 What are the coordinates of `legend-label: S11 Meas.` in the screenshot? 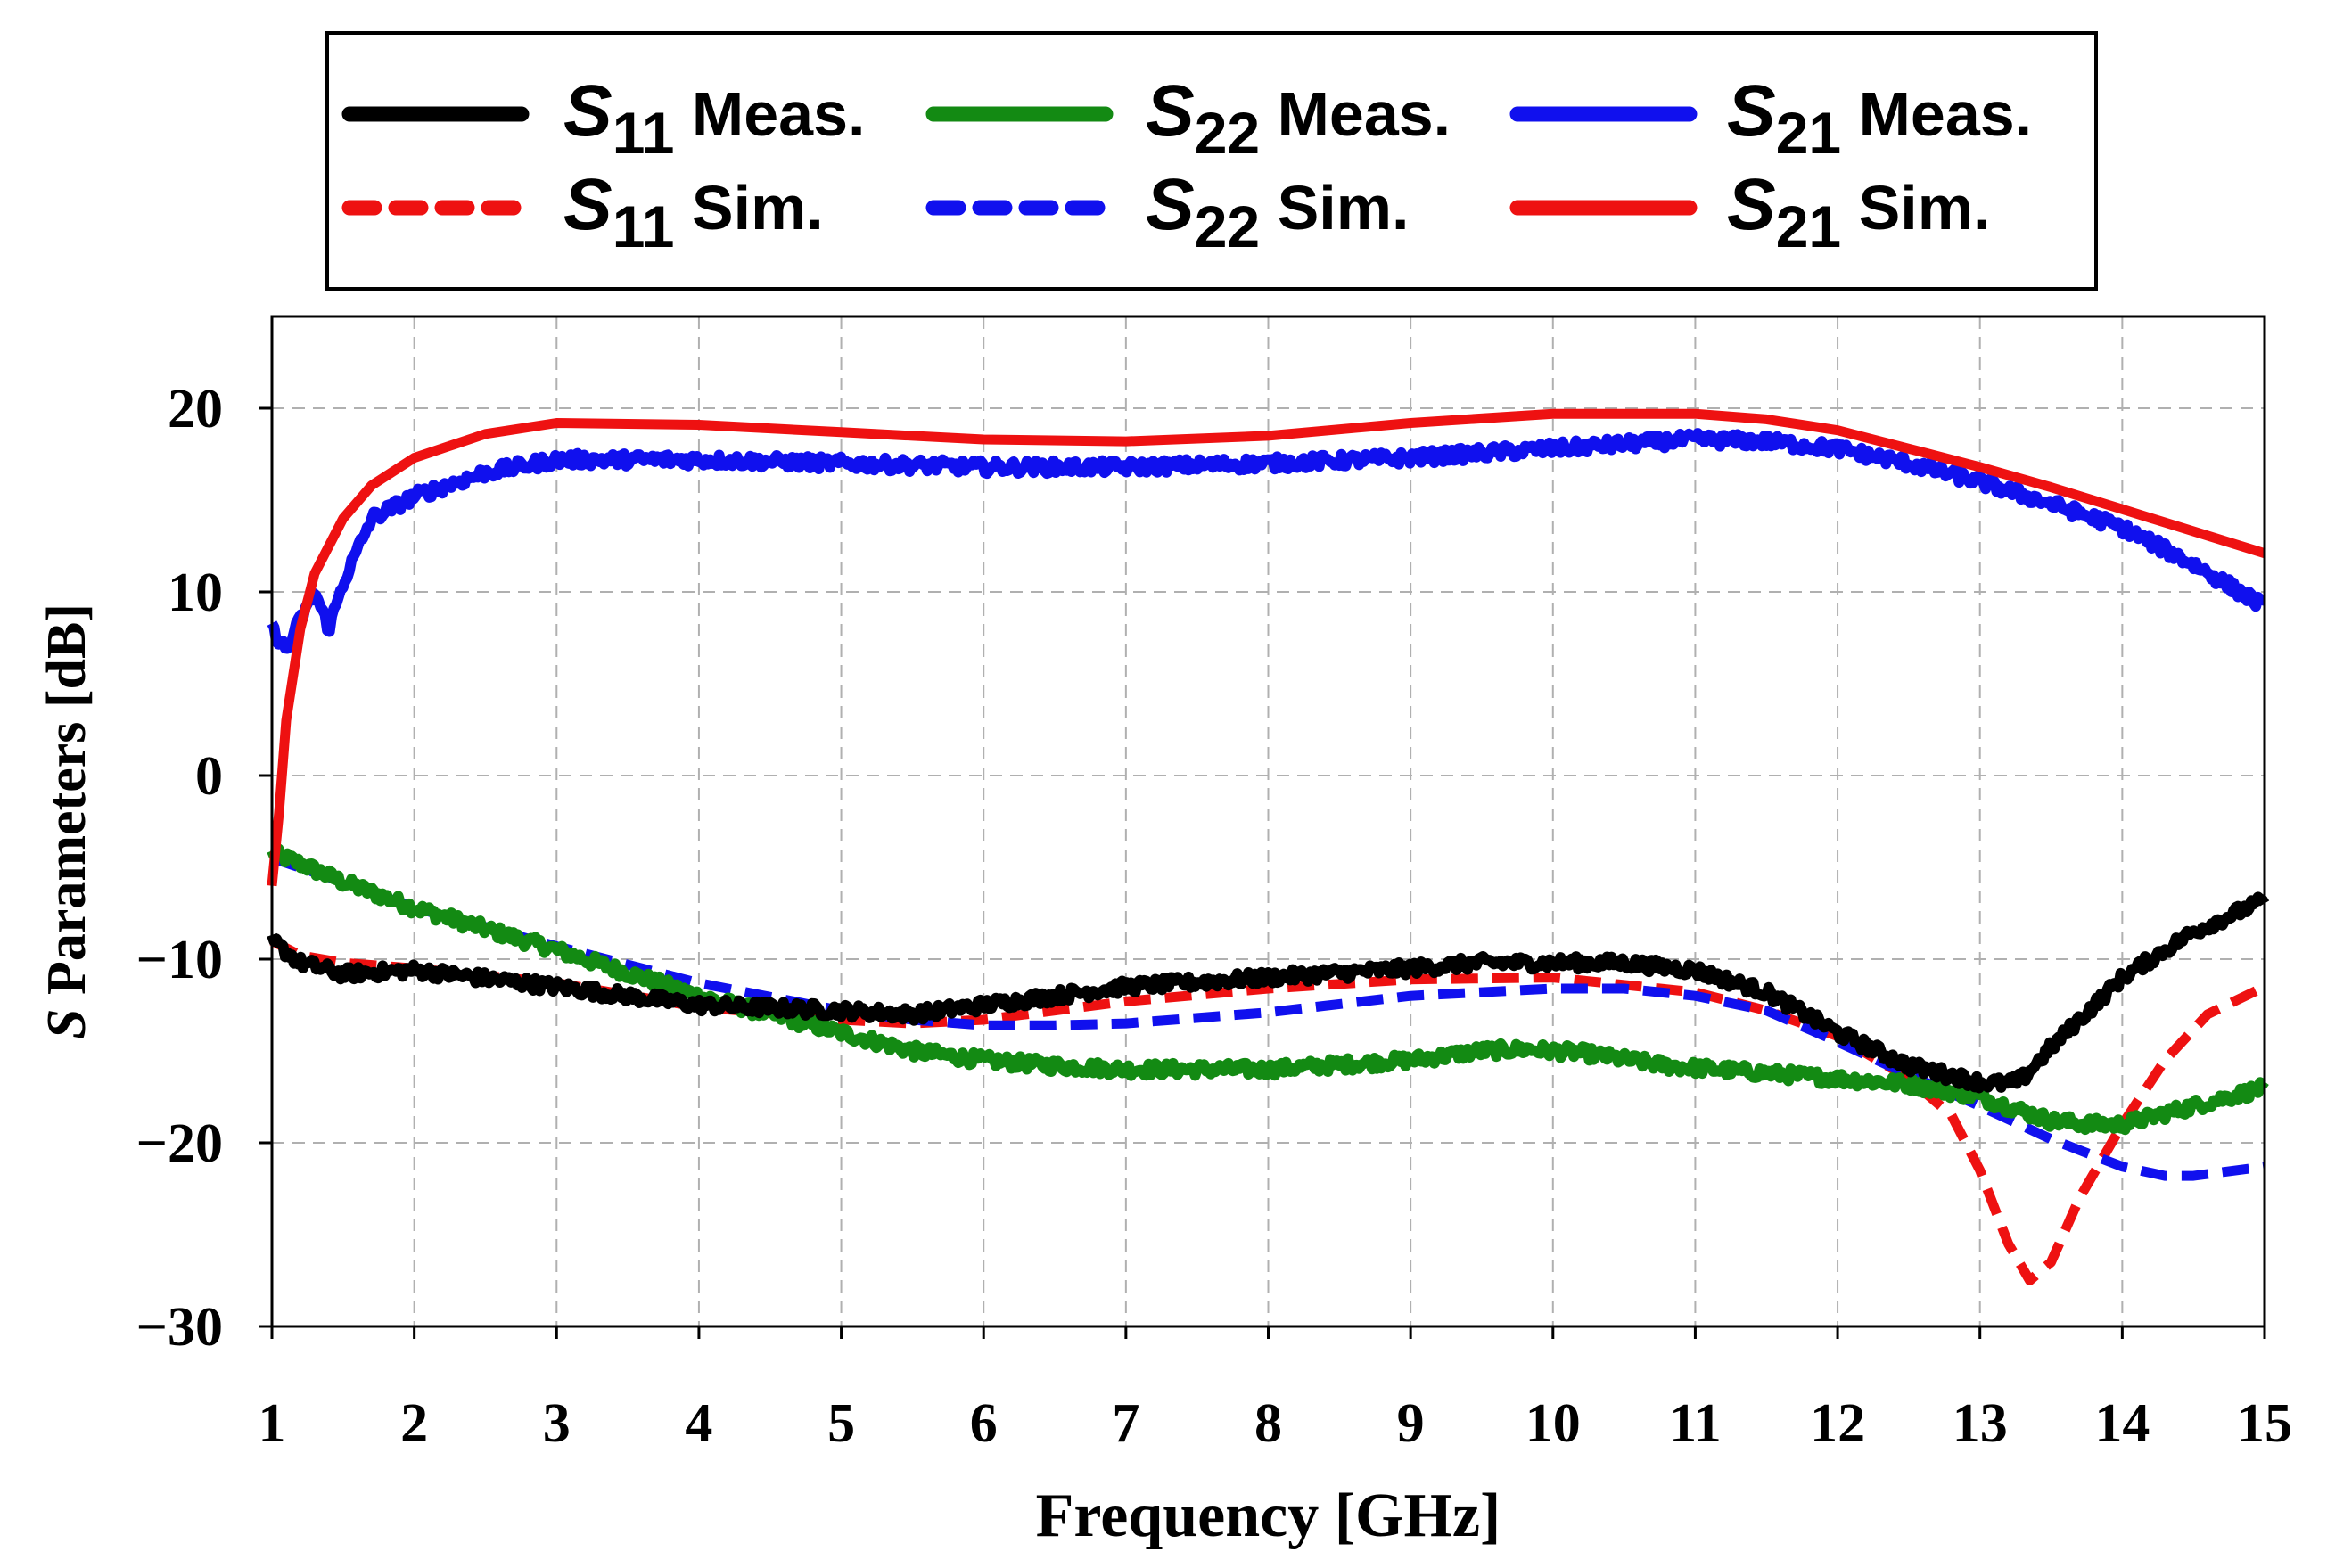 It's located at (714, 118).